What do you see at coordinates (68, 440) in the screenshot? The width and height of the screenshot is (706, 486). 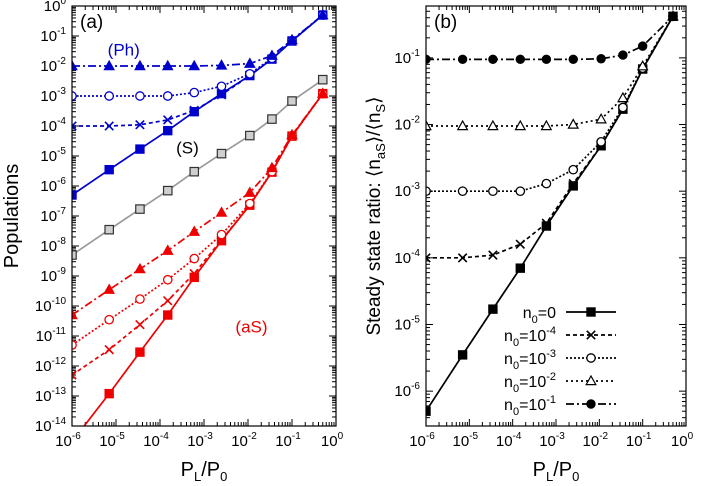 I see `x-tick-label: 10⁻⁶` at bounding box center [68, 440].